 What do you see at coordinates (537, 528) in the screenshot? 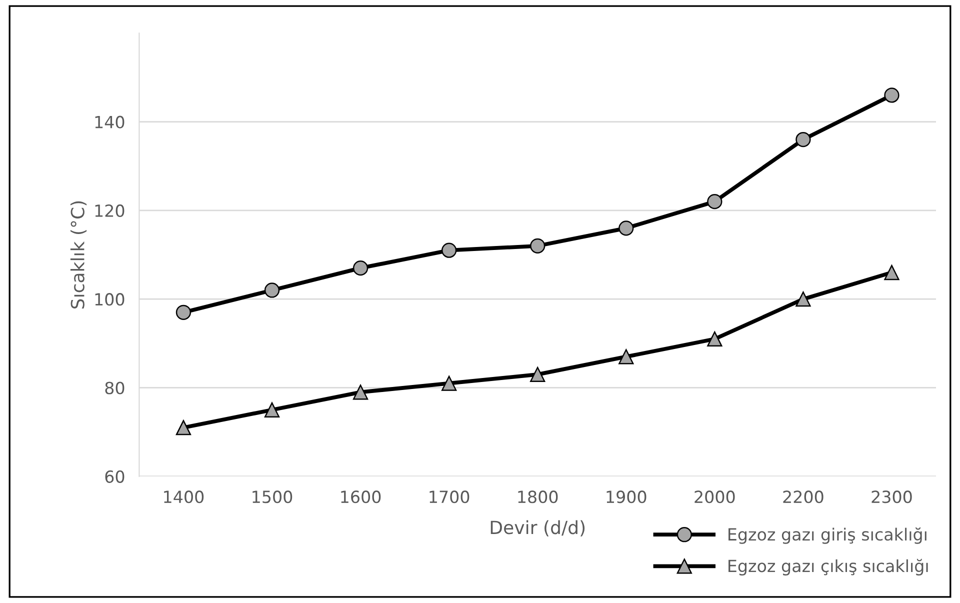
I see `x-axis-title: Devir (d/d)` at bounding box center [537, 528].